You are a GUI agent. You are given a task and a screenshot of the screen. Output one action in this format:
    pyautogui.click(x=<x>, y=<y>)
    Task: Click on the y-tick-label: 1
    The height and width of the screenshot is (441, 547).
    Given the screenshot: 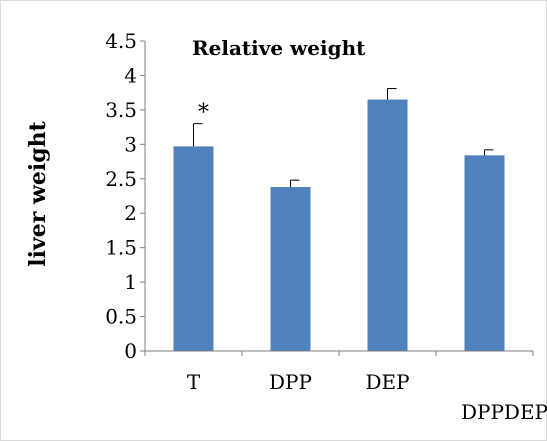 What is the action you would take?
    pyautogui.click(x=130, y=282)
    